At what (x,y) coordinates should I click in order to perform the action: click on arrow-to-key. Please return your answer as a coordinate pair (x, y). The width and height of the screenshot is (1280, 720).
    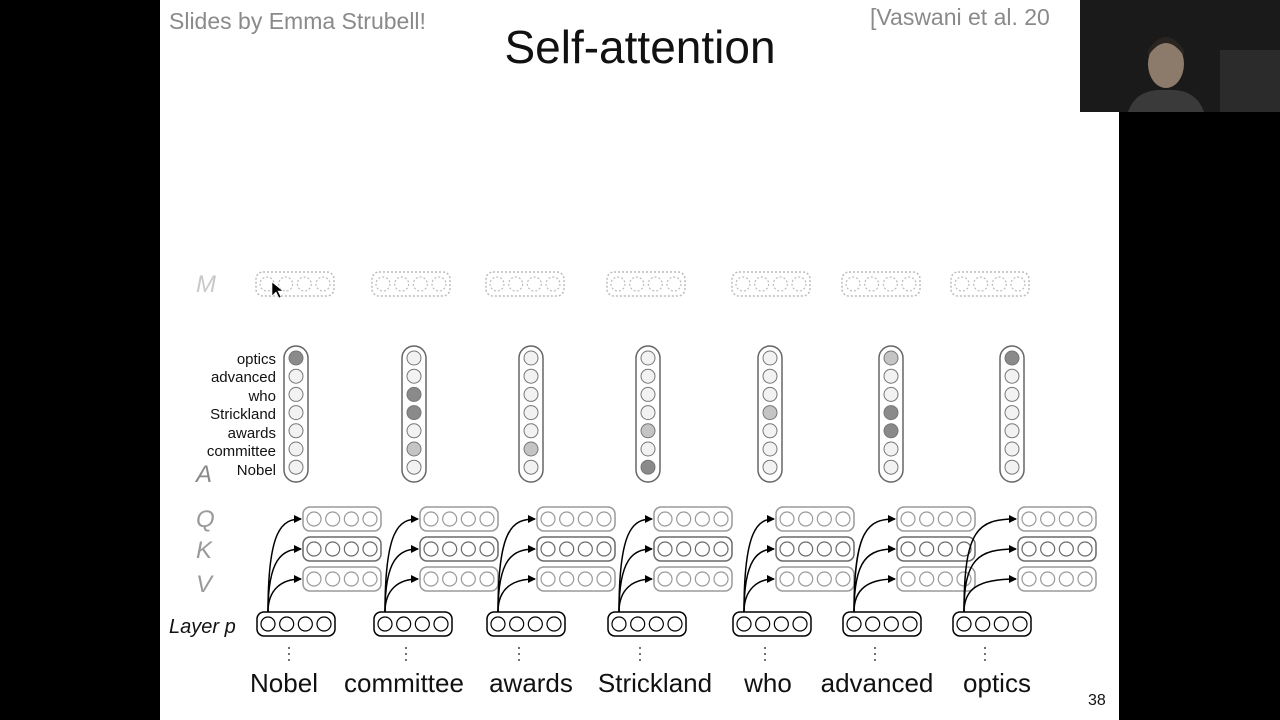
    Looking at the image, I should click on (990, 579).